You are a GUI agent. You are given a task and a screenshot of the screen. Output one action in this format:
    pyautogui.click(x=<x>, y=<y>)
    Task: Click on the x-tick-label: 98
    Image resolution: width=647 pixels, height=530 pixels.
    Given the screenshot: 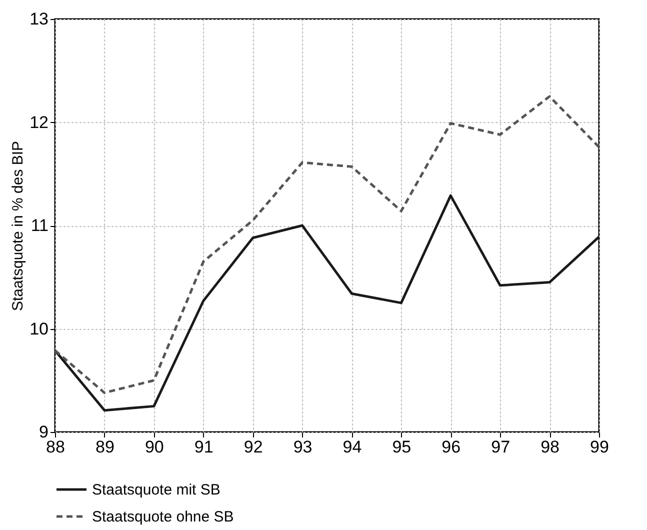 What is the action you would take?
    pyautogui.click(x=550, y=447)
    